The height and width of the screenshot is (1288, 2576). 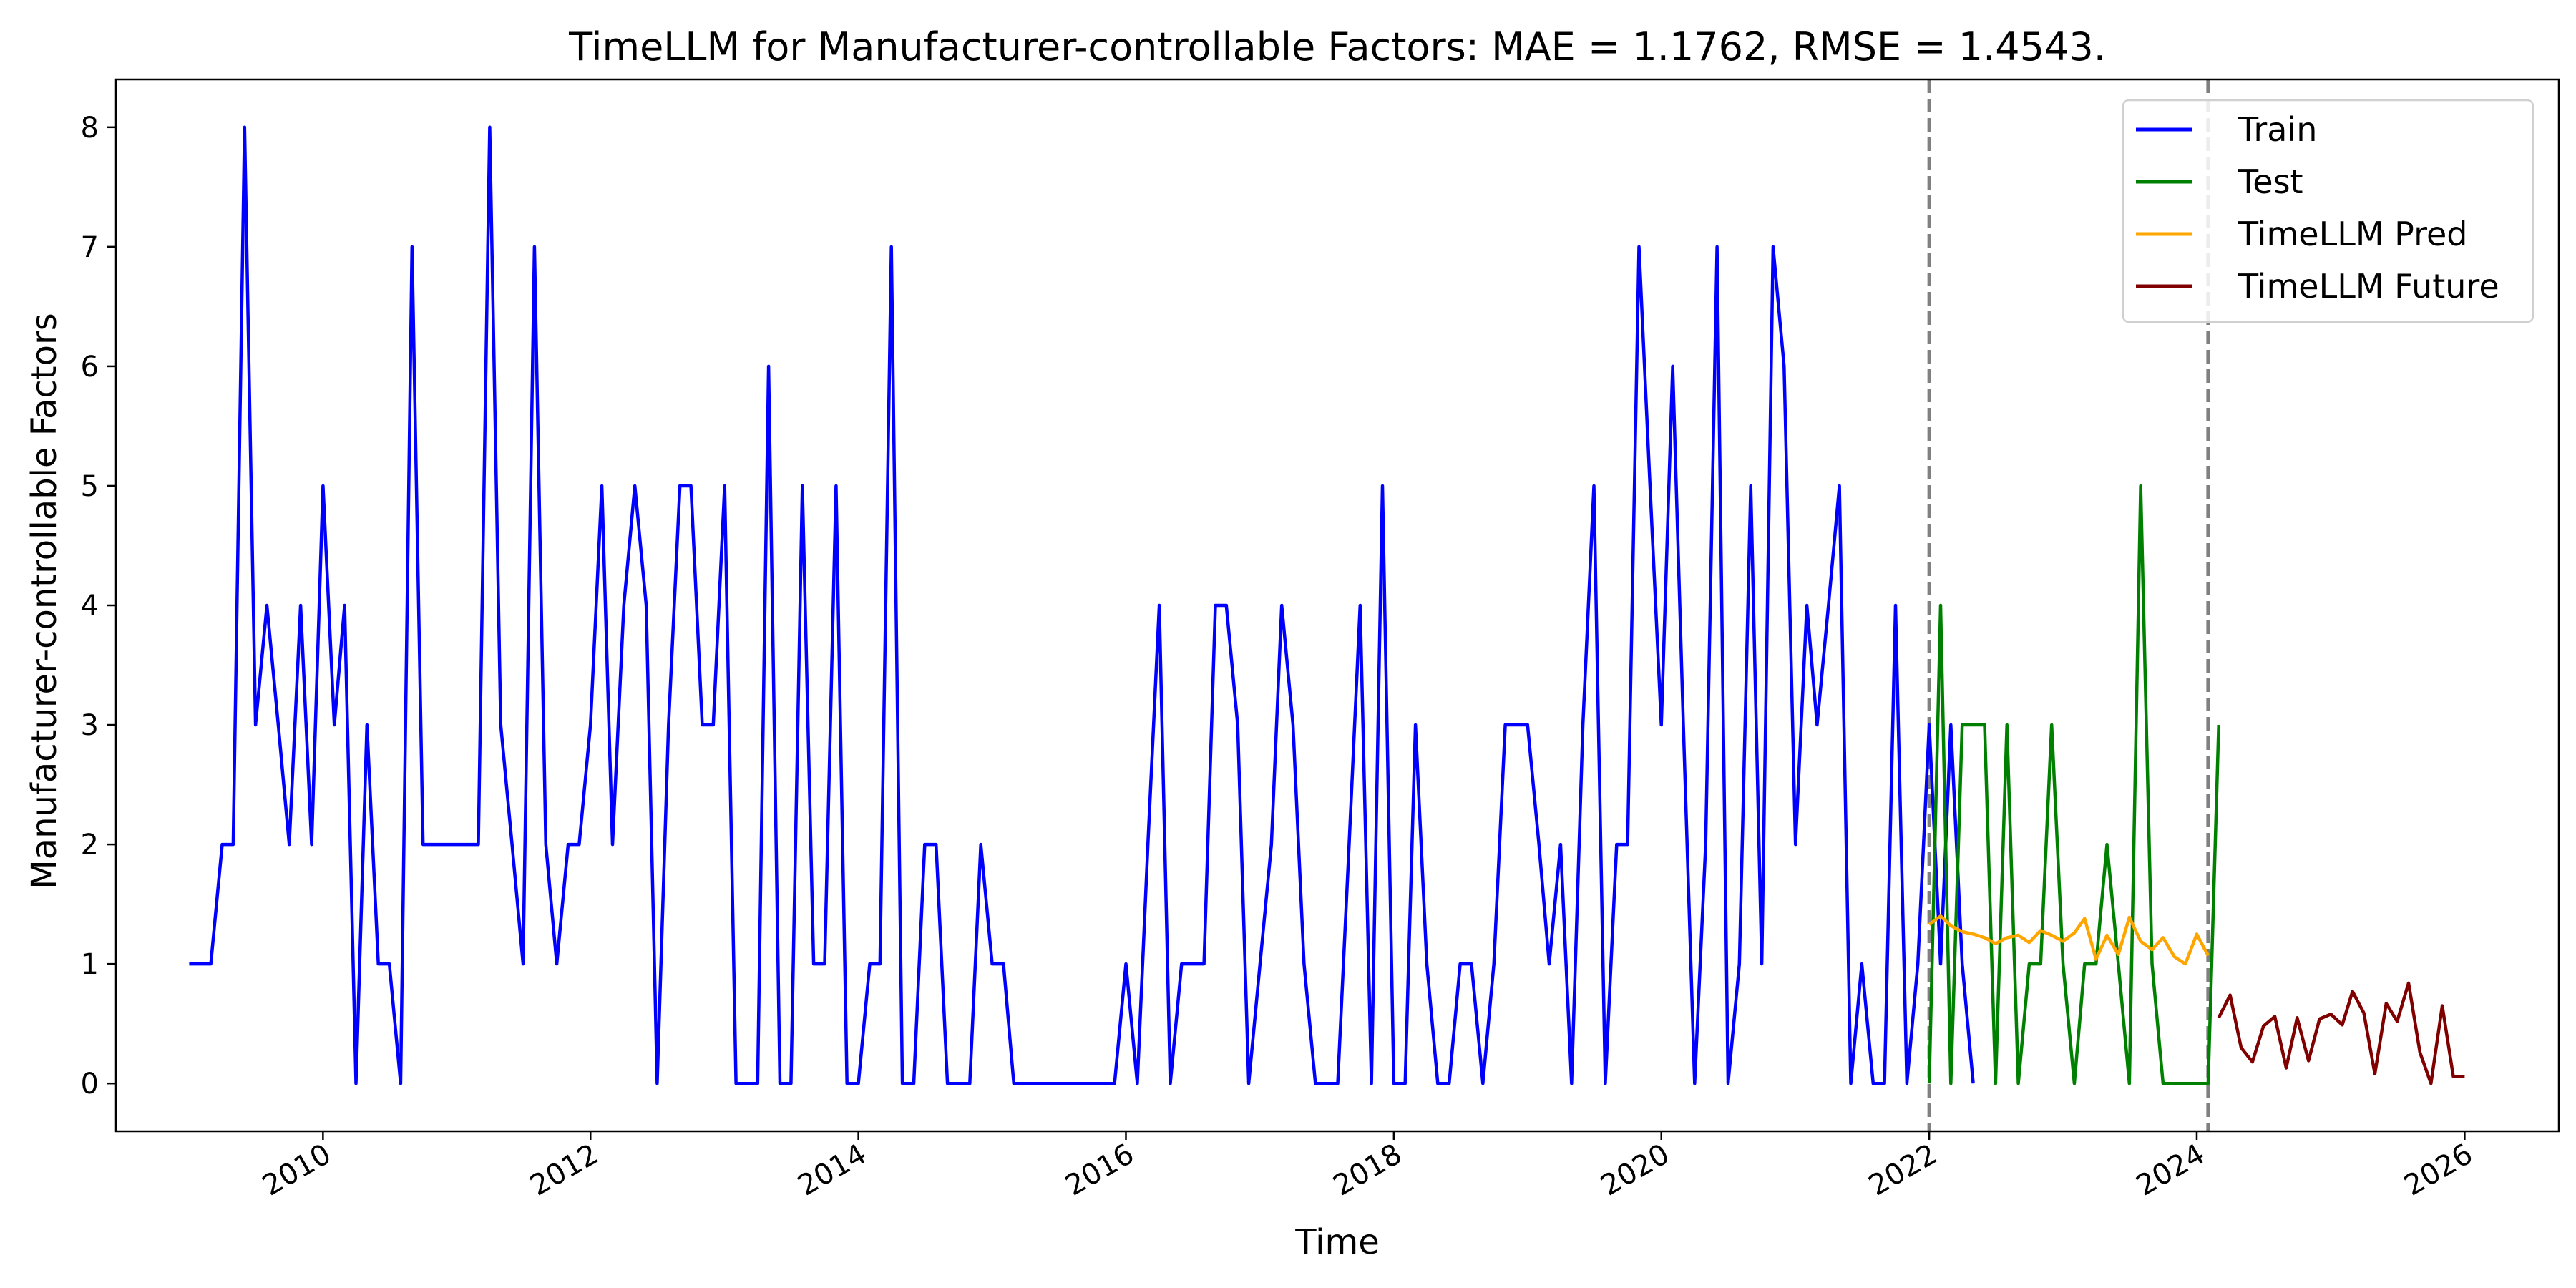 I want to click on y-axis-label: Manufacturer-controllable Factors, so click(x=44, y=601).